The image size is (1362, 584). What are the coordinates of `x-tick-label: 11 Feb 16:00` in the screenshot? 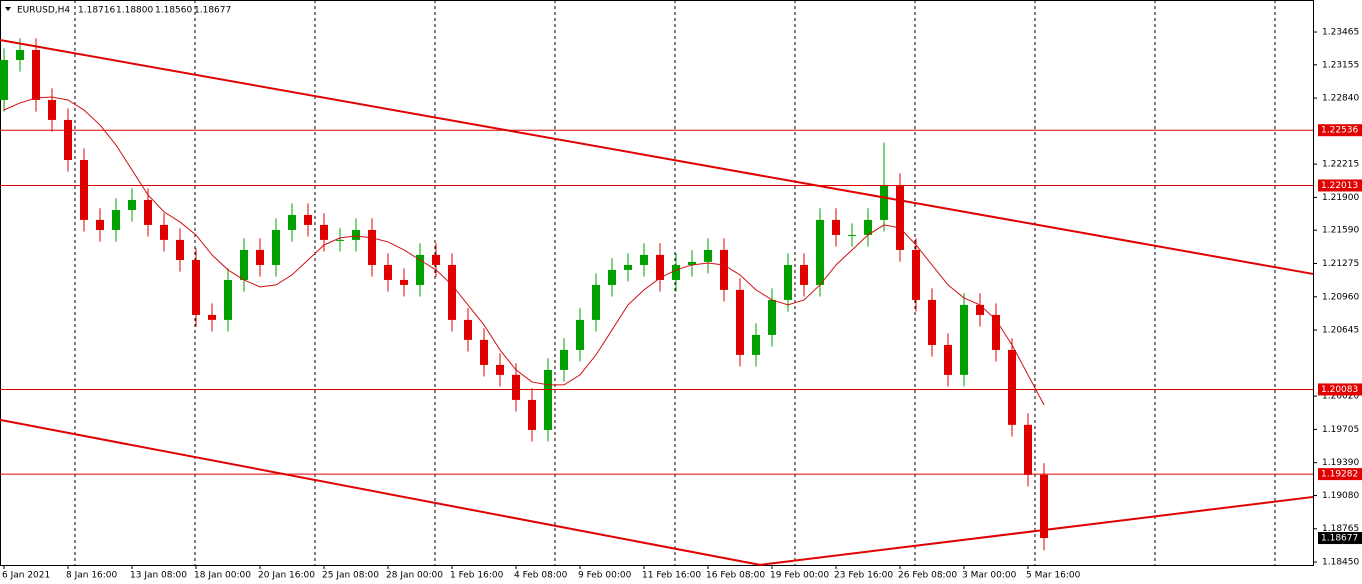 It's located at (671, 576).